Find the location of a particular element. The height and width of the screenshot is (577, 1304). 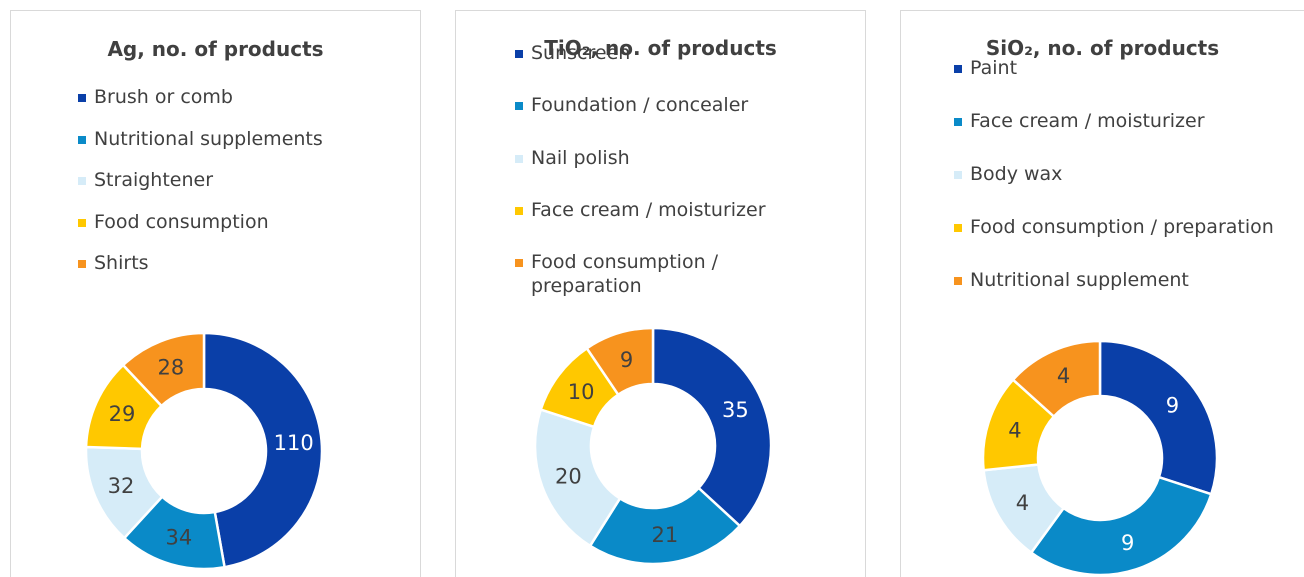

legend-item: Foundation / concealer is located at coordinates (668, 105).